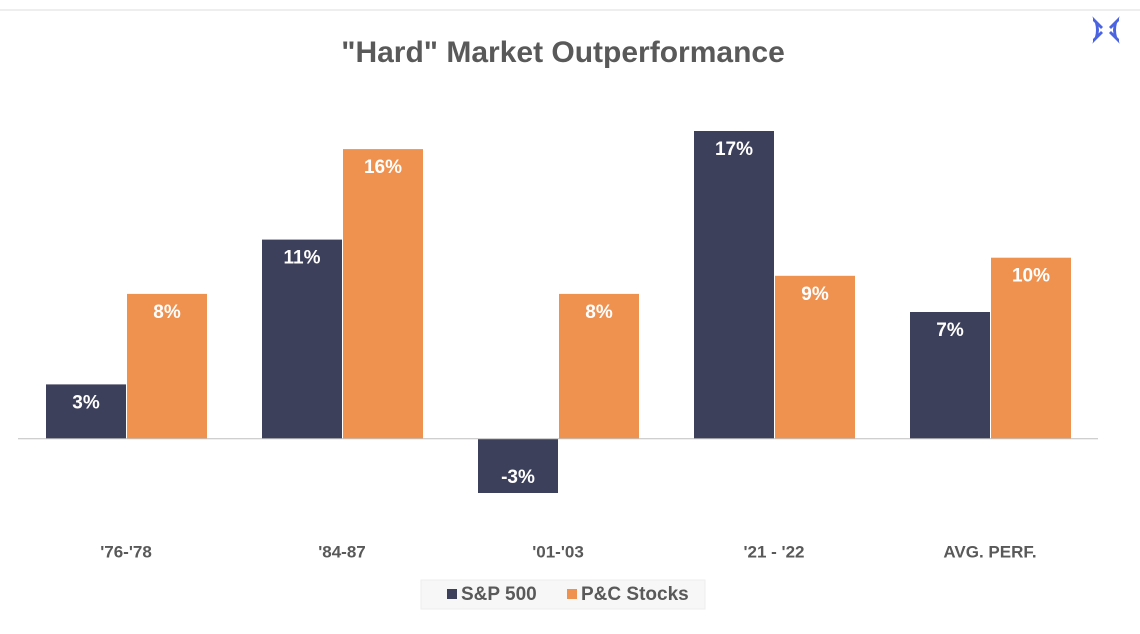 The width and height of the screenshot is (1140, 634). I want to click on chart-title: "Hard" Market Outperformance, so click(563, 52).